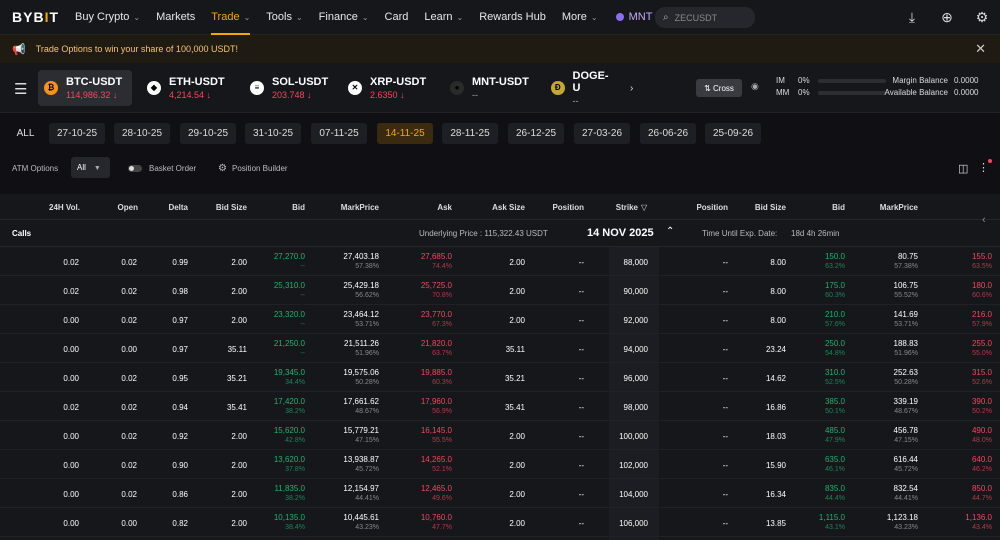  Describe the element at coordinates (127, 207) in the screenshot. I see `col-header: Open` at that location.